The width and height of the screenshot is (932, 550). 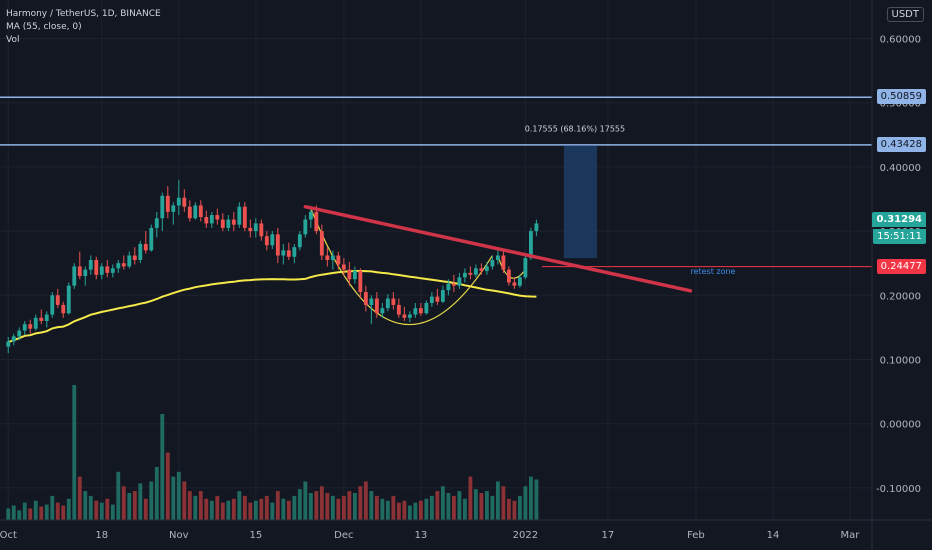 What do you see at coordinates (901, 144) in the screenshot?
I see `resistance-2-price-tag: 0.43428` at bounding box center [901, 144].